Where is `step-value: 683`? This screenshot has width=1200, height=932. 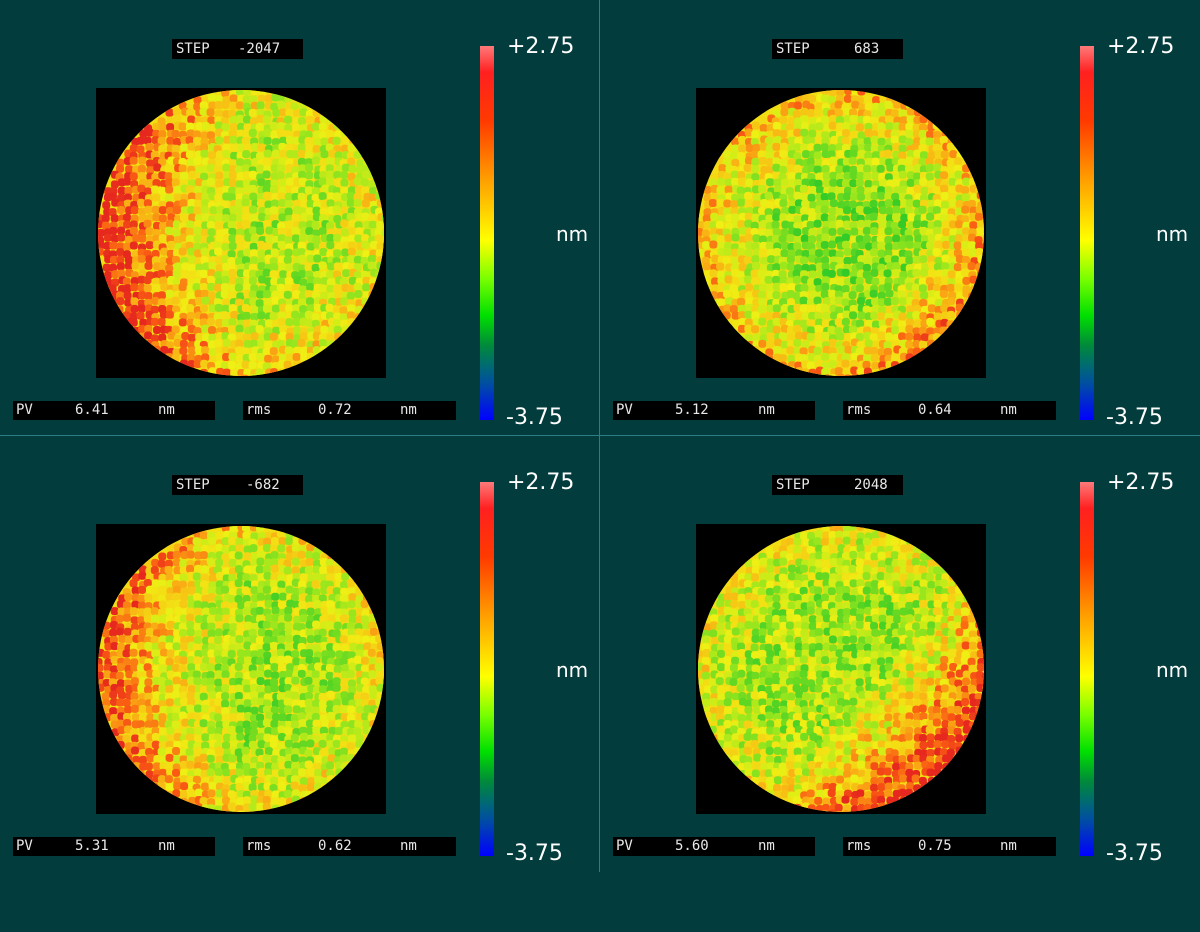 step-value: 683 is located at coordinates (858, 49).